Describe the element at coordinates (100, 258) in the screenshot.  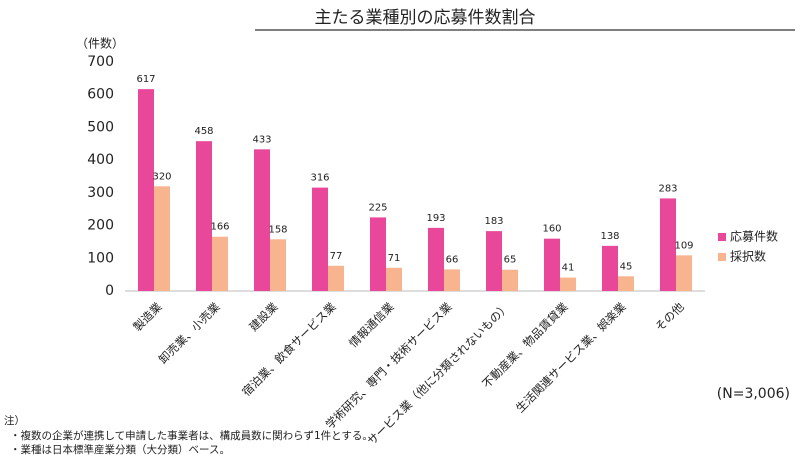
I see `y-tick-label: 100` at that location.